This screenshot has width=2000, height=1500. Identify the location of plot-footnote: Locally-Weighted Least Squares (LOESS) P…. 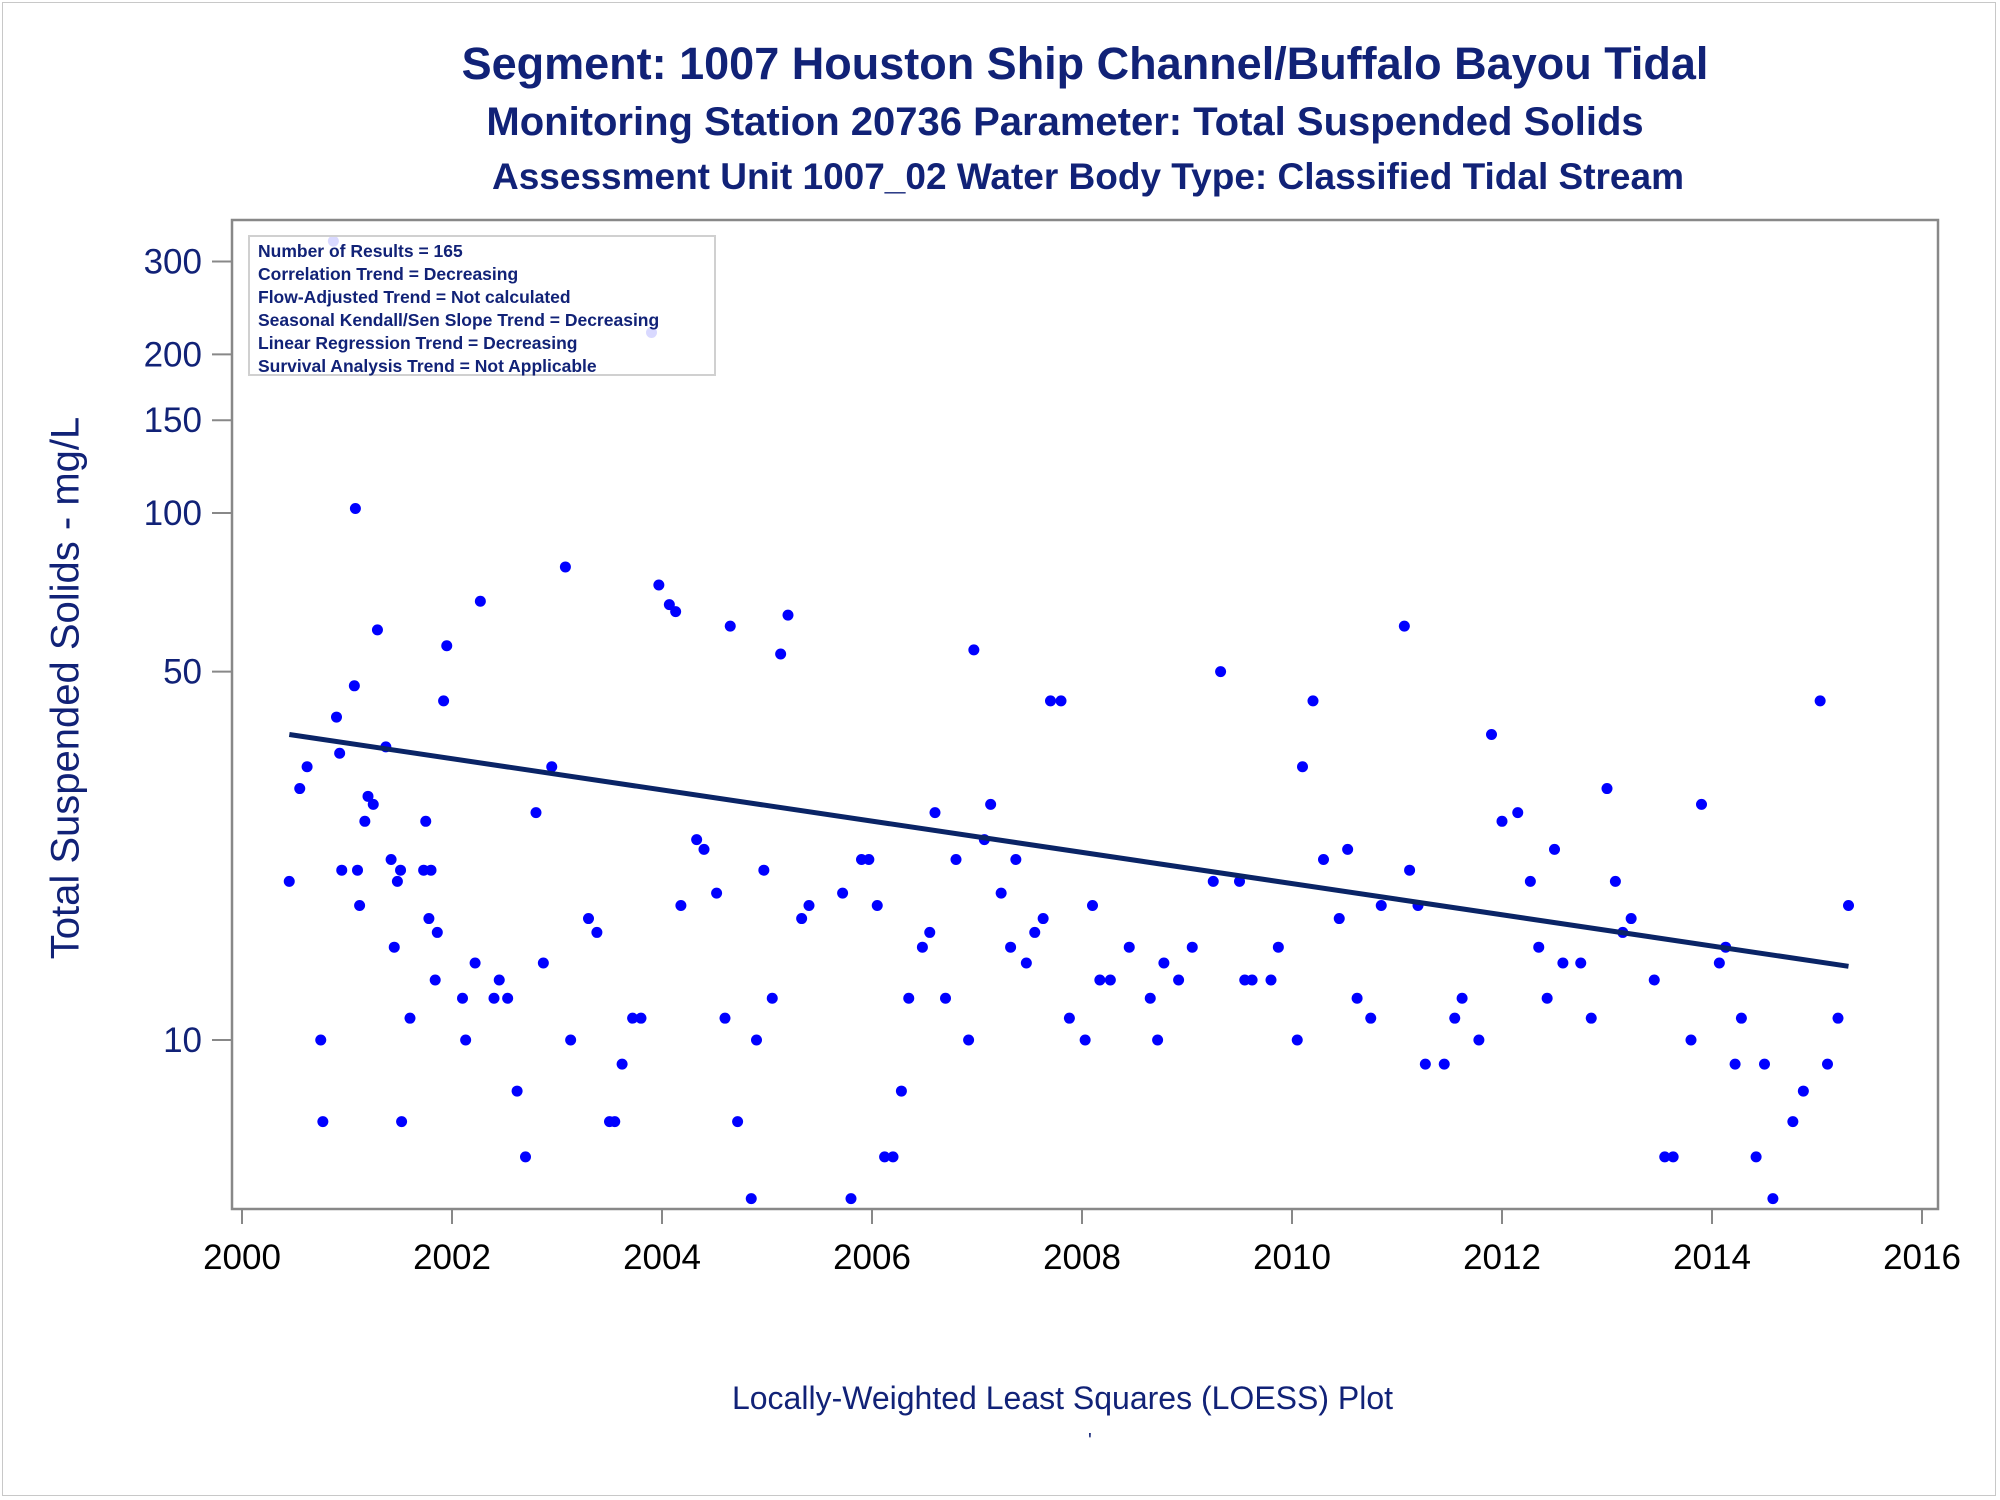
(1062, 1398).